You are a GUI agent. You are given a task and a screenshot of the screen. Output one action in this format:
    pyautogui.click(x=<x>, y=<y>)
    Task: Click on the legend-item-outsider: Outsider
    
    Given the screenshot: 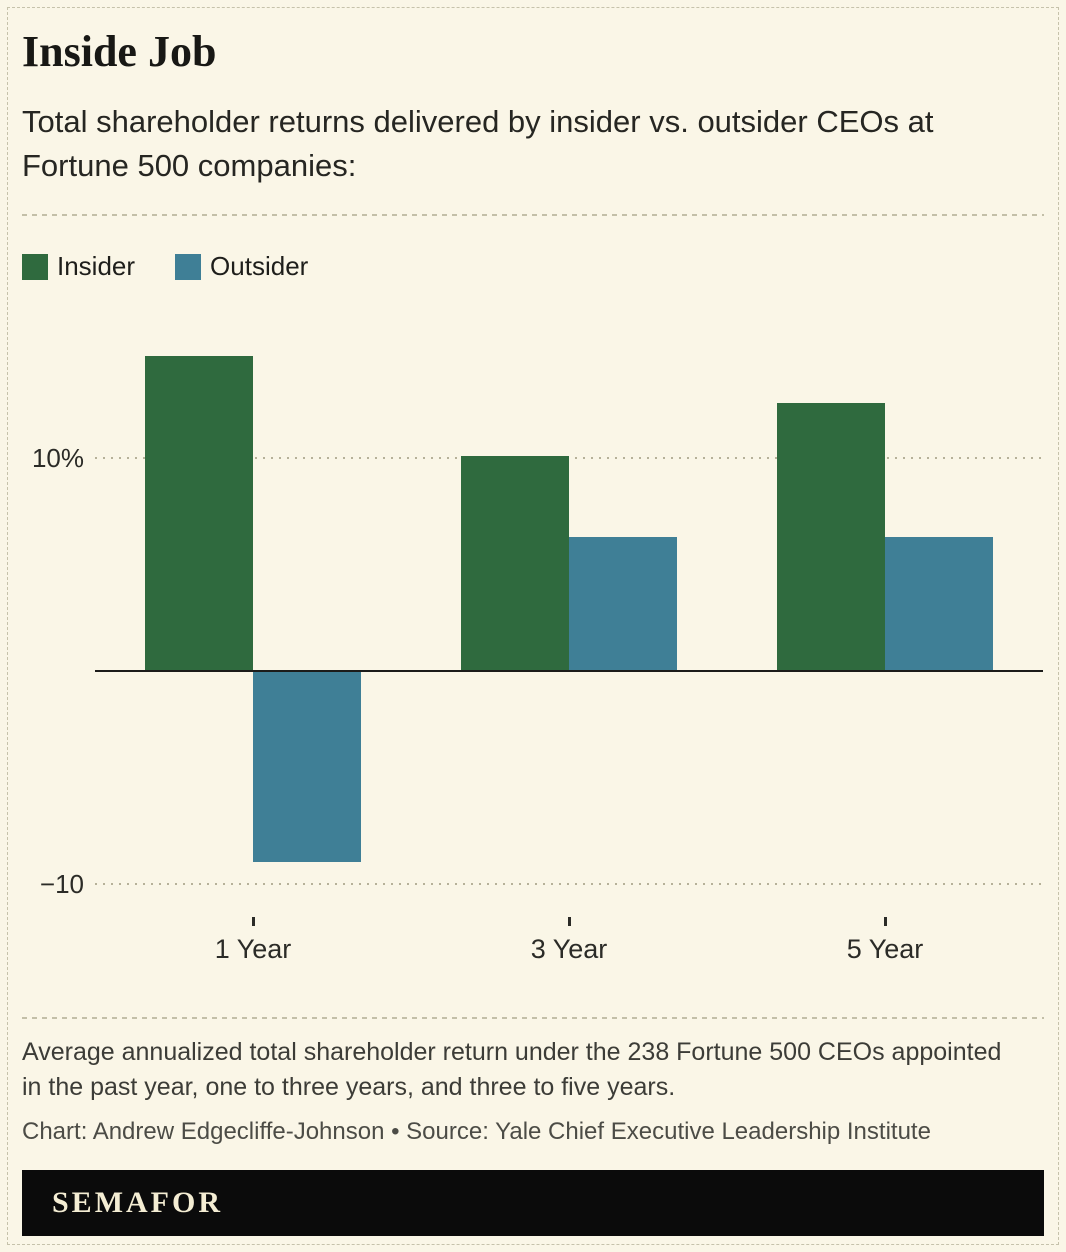 What is the action you would take?
    pyautogui.click(x=241, y=266)
    